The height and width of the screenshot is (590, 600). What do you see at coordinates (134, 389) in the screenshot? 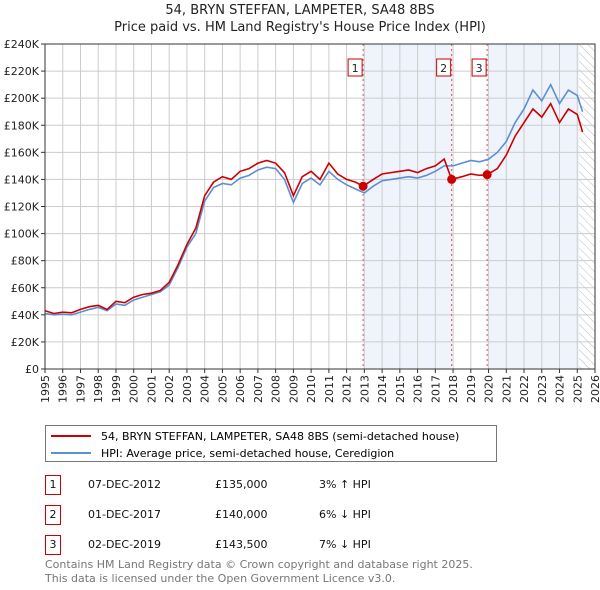
I see `x-tick-label: 2000` at bounding box center [134, 389].